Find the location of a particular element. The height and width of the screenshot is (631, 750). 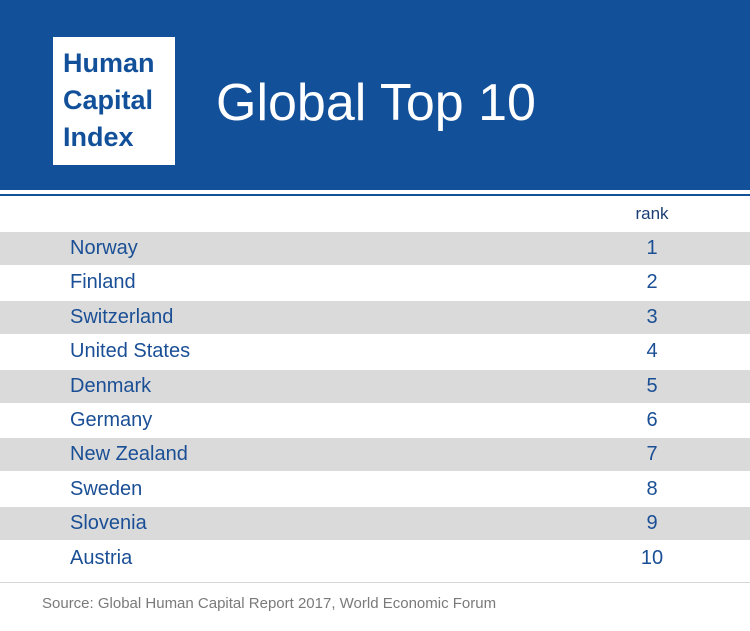

rank-value: 1 is located at coordinates (652, 248).